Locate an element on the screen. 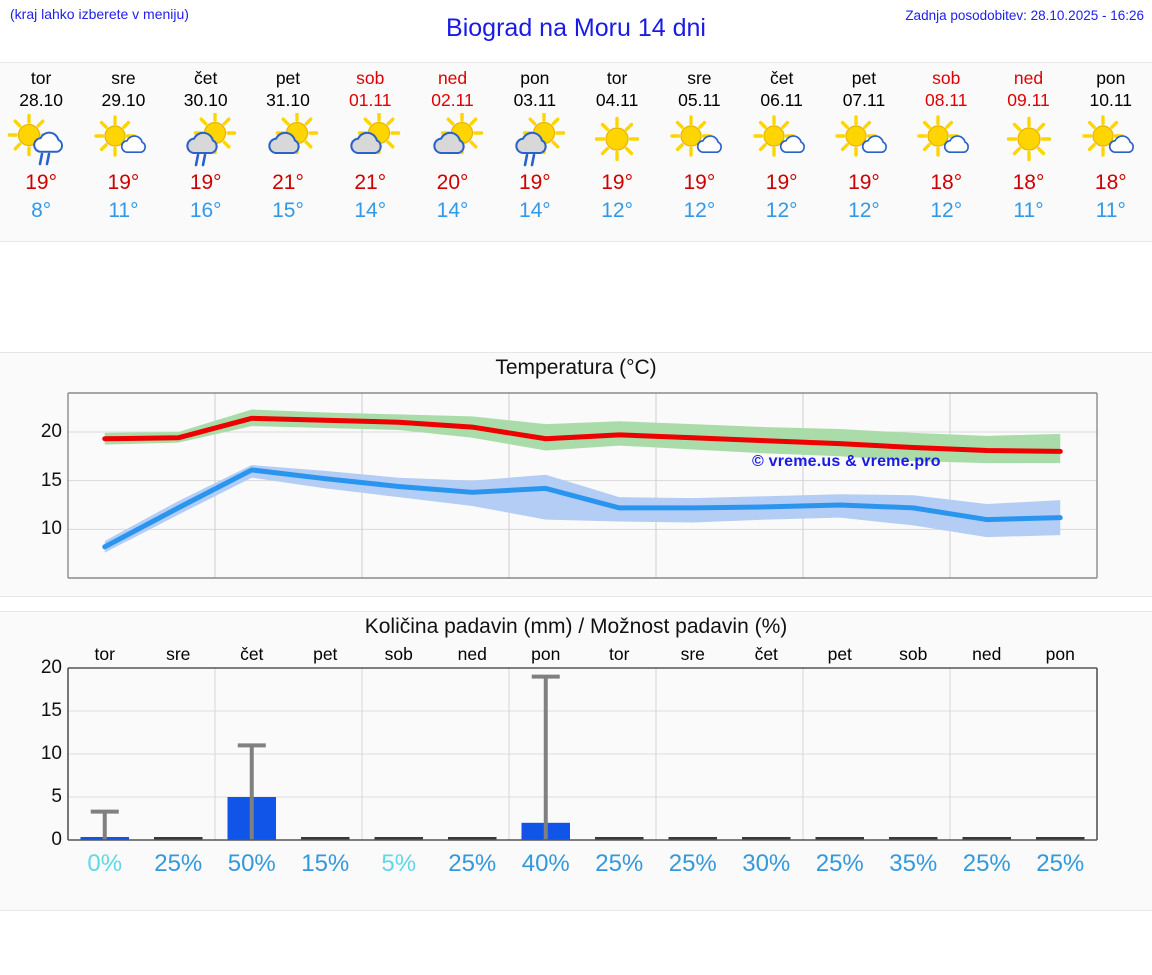 The height and width of the screenshot is (975, 1152). day-date: 30.10 is located at coordinates (205, 100).